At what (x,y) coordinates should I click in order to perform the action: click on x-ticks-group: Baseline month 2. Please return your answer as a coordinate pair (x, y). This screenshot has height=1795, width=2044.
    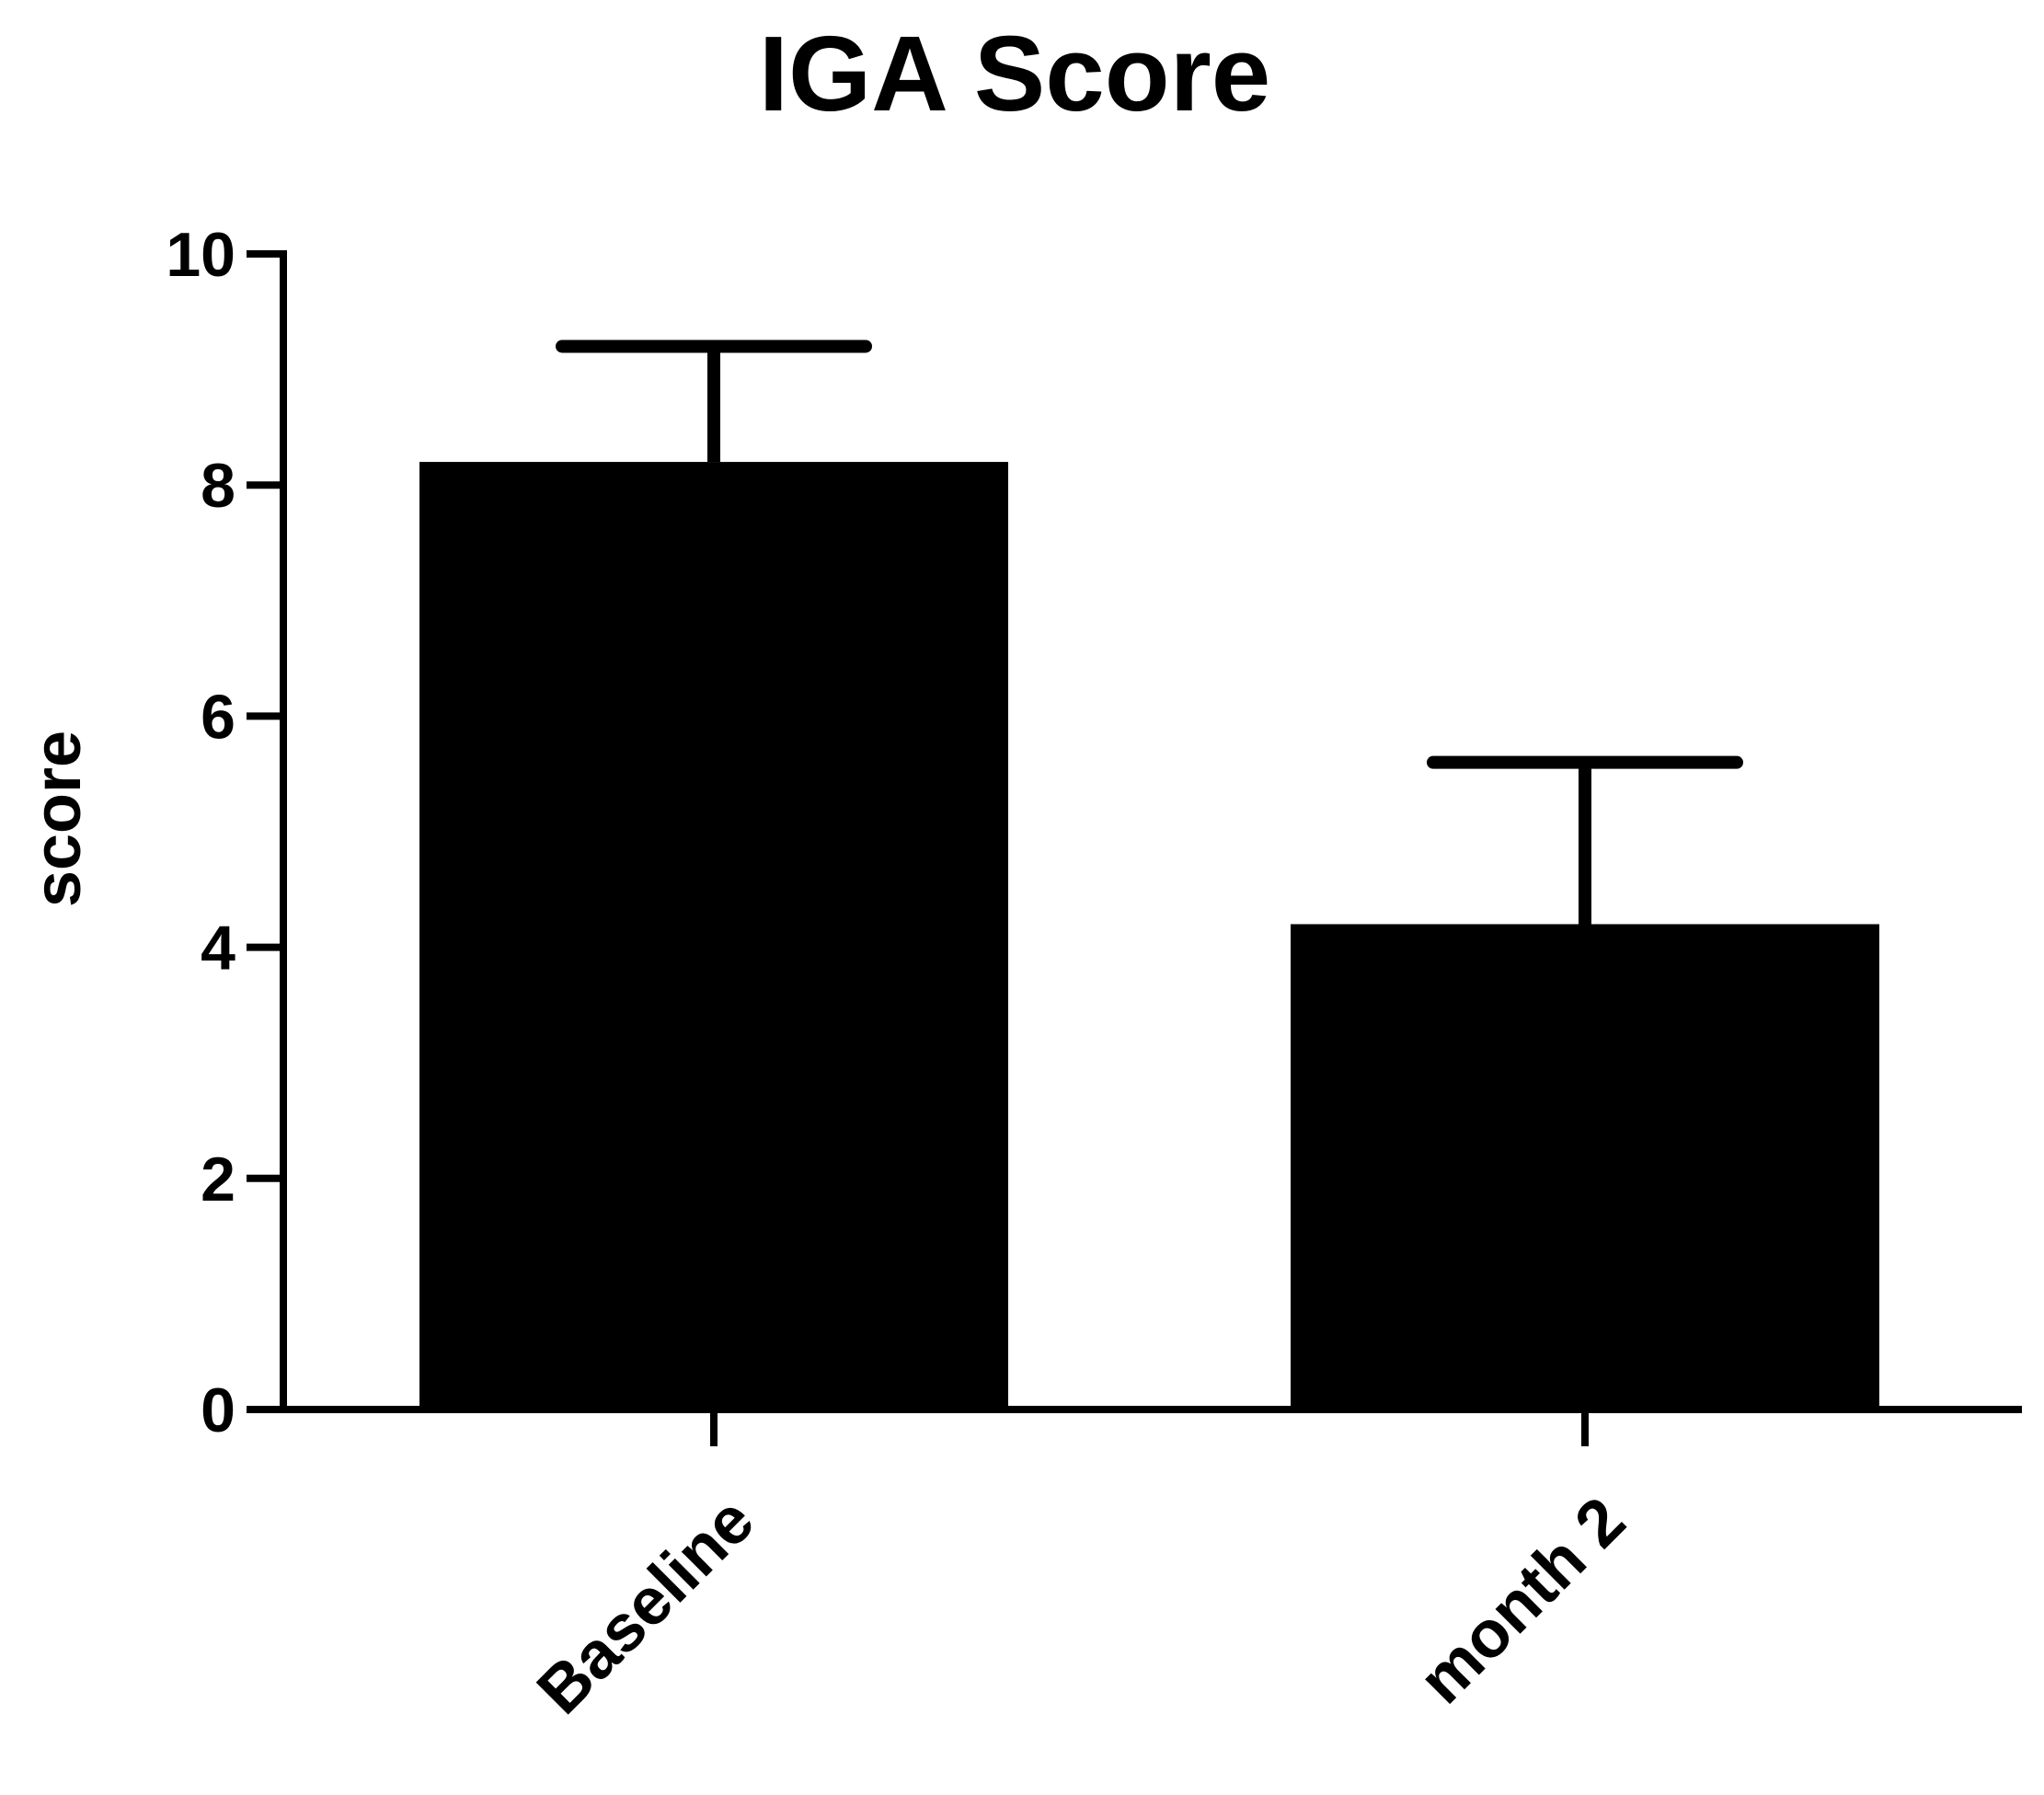
    Looking at the image, I should click on (1081, 1569).